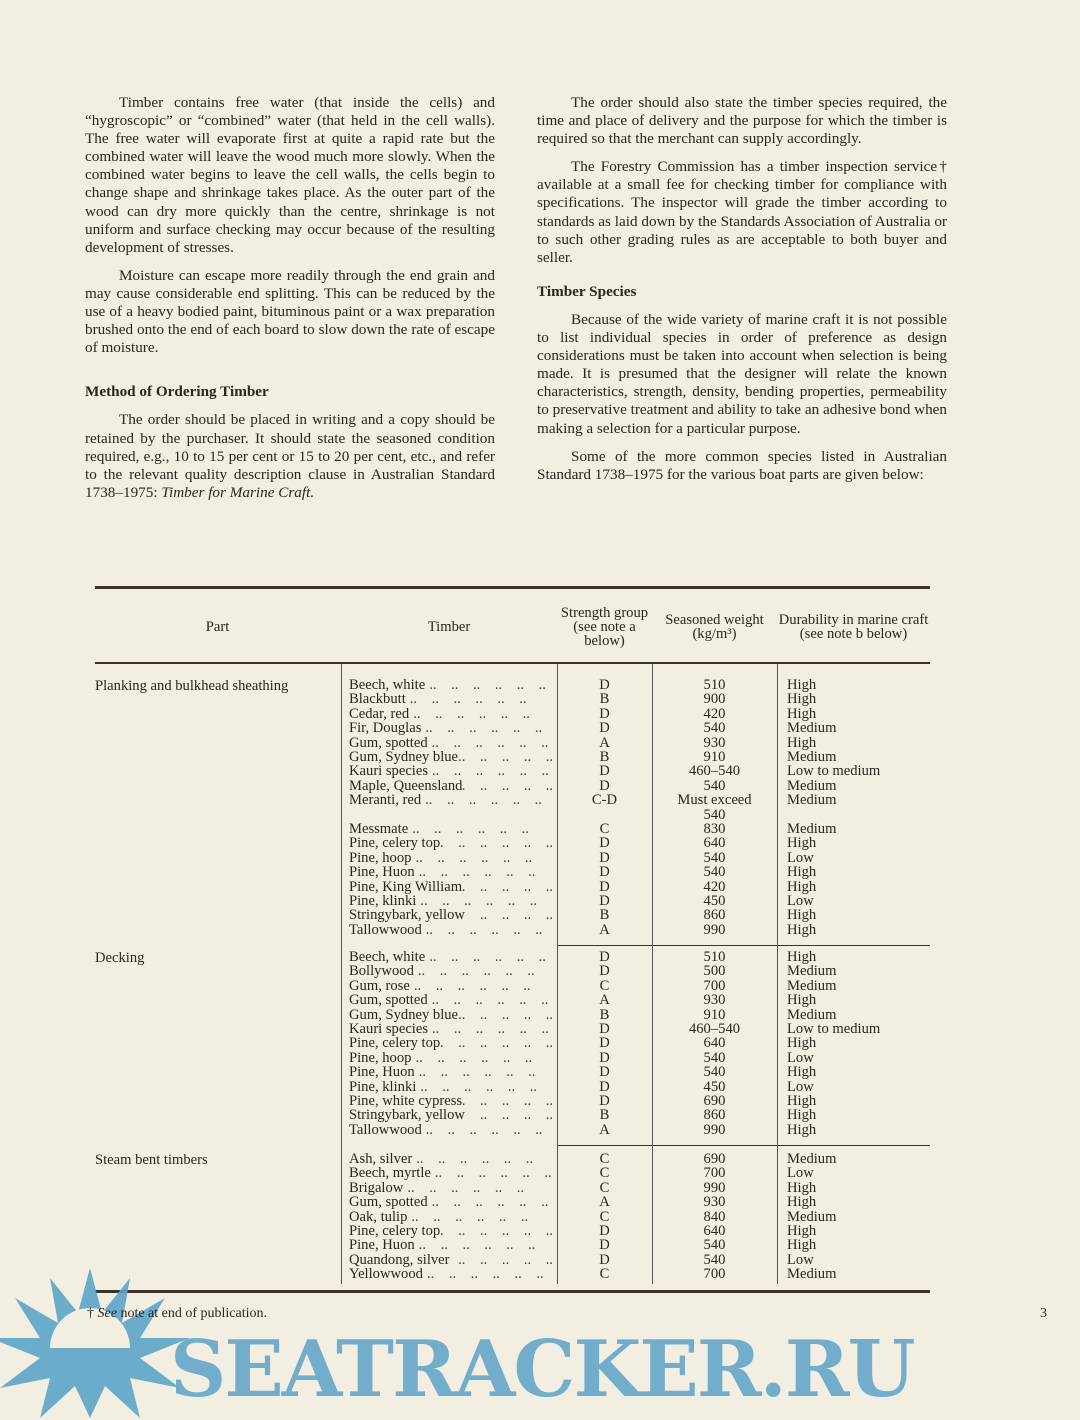 This screenshot has height=1420, width=1080. Describe the element at coordinates (451, 971) in the screenshot. I see `timber-cell: Bollywood.. .. .. .. .. ..` at that location.